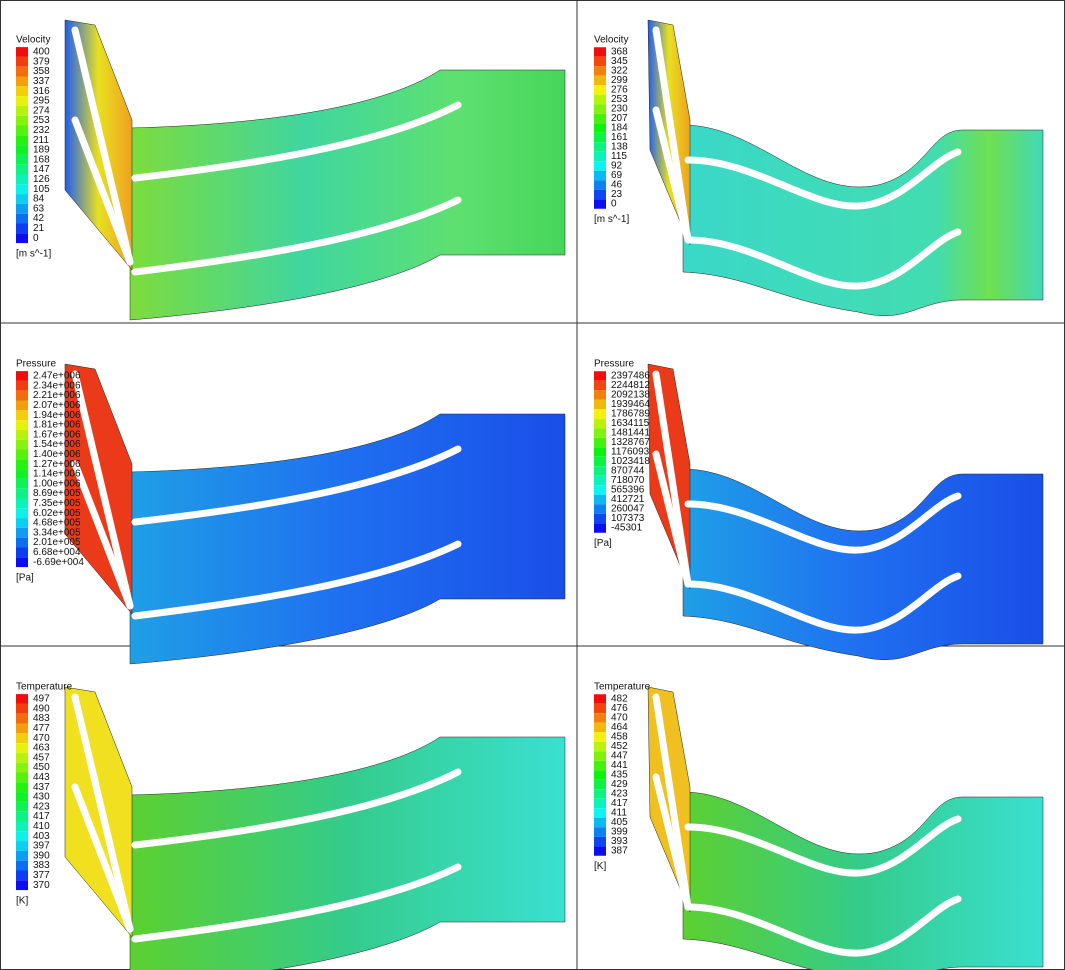  I want to click on legend-label: 126, so click(41, 179).